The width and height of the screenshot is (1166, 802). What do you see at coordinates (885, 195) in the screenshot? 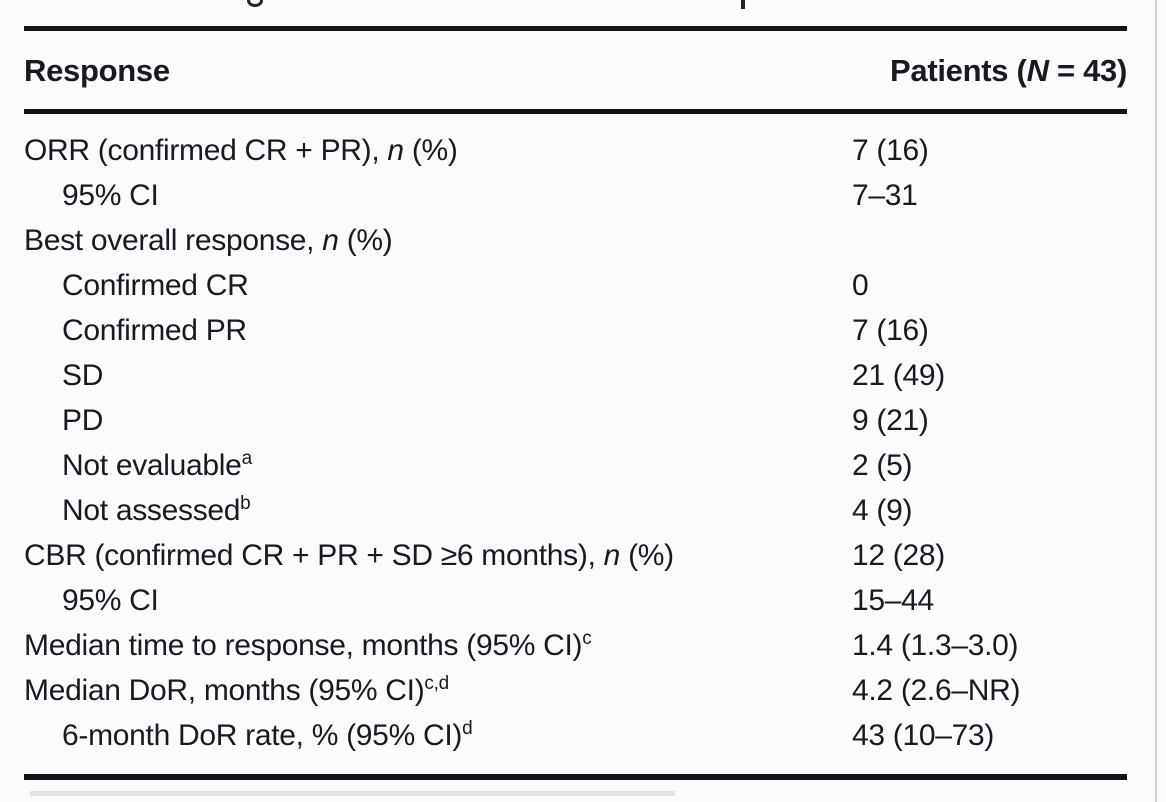
I see `row-value: 7–31` at bounding box center [885, 195].